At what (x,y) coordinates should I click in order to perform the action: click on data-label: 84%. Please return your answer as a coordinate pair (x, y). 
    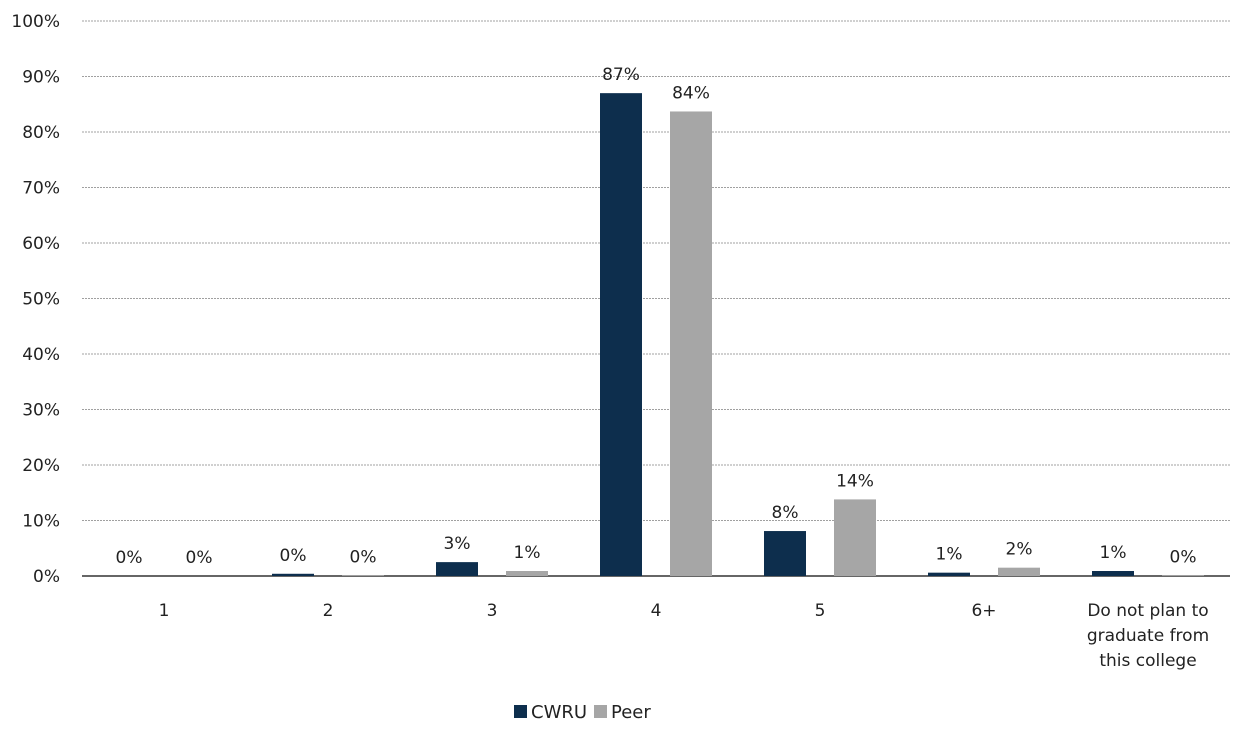
    Looking at the image, I should click on (691, 93).